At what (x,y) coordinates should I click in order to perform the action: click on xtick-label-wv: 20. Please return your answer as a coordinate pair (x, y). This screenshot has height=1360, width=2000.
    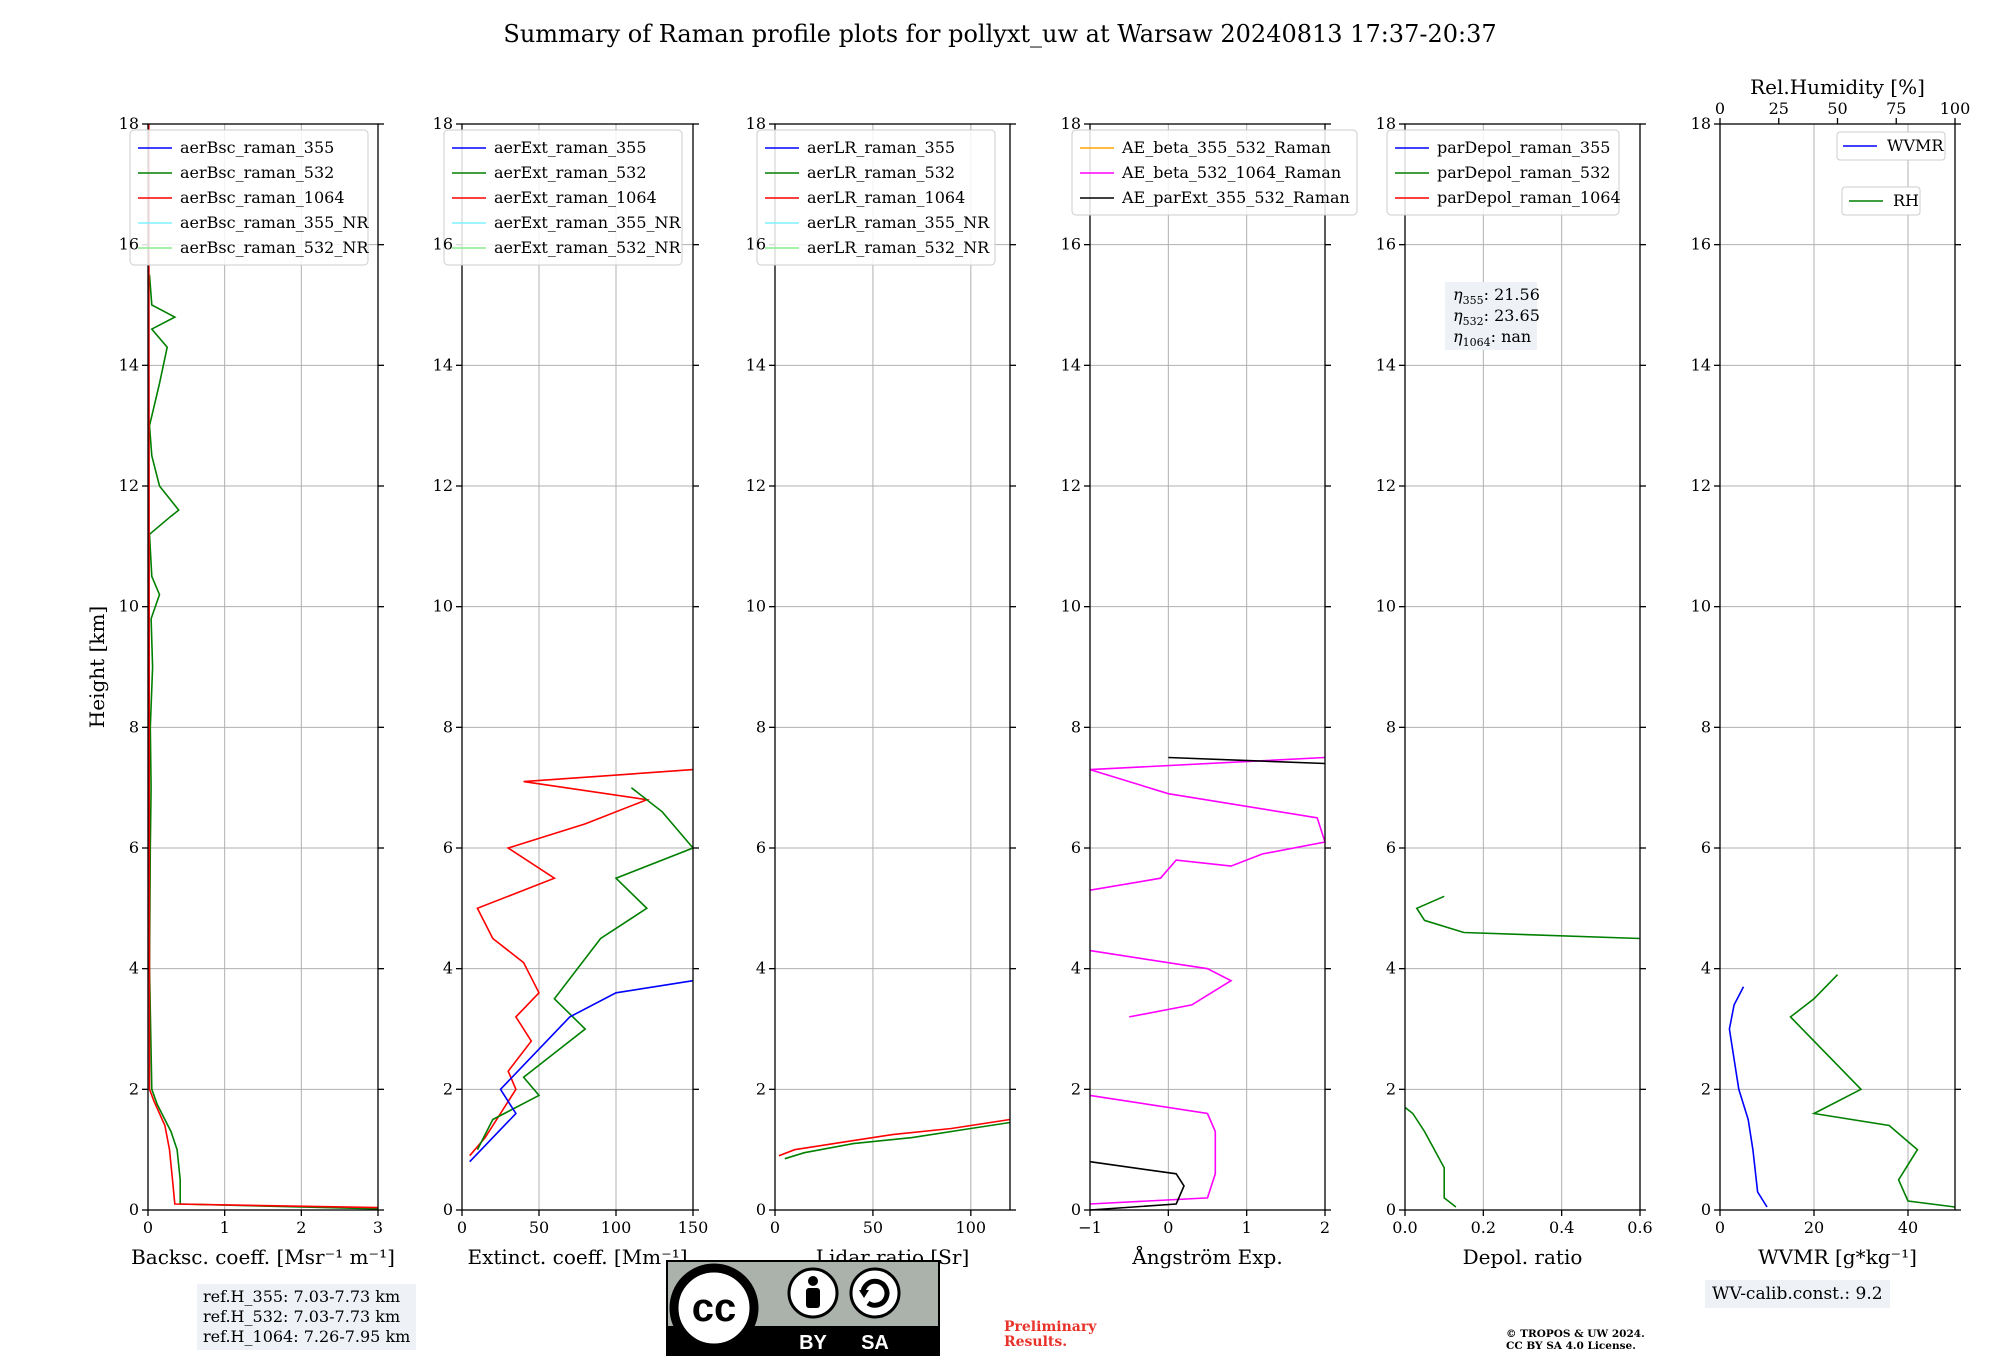
    Looking at the image, I should click on (1814, 1227).